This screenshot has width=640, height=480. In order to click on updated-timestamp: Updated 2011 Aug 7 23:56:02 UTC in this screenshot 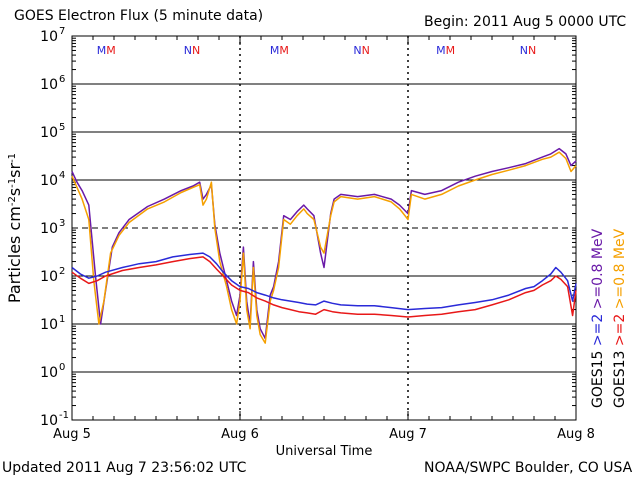, I will do `click(124, 468)`.